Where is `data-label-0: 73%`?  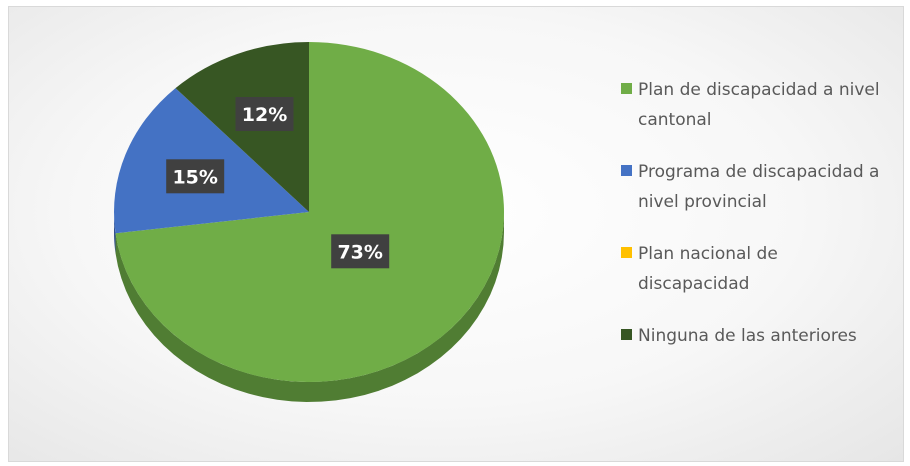 data-label-0: 73% is located at coordinates (359, 252).